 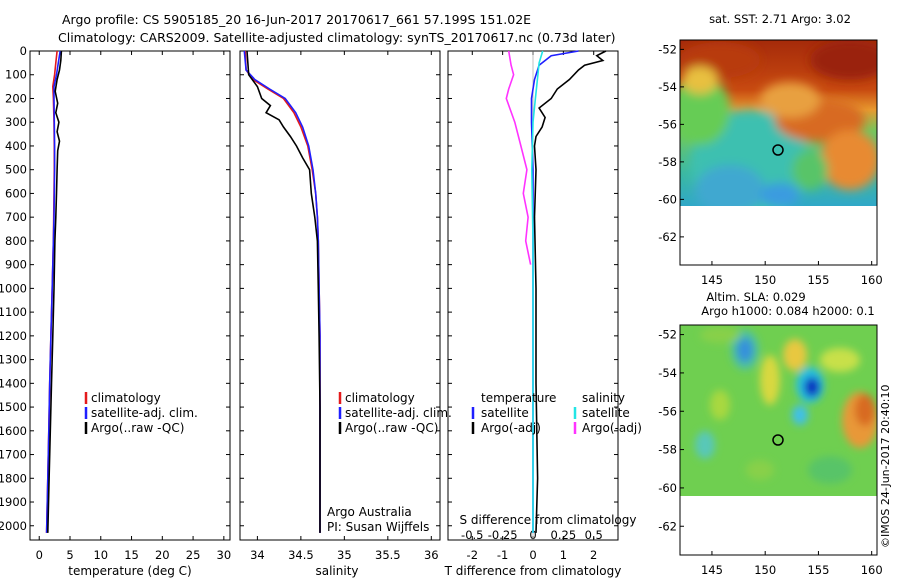 What do you see at coordinates (518, 157) in the screenshot?
I see `difference-series-s-argo-adj` at bounding box center [518, 157].